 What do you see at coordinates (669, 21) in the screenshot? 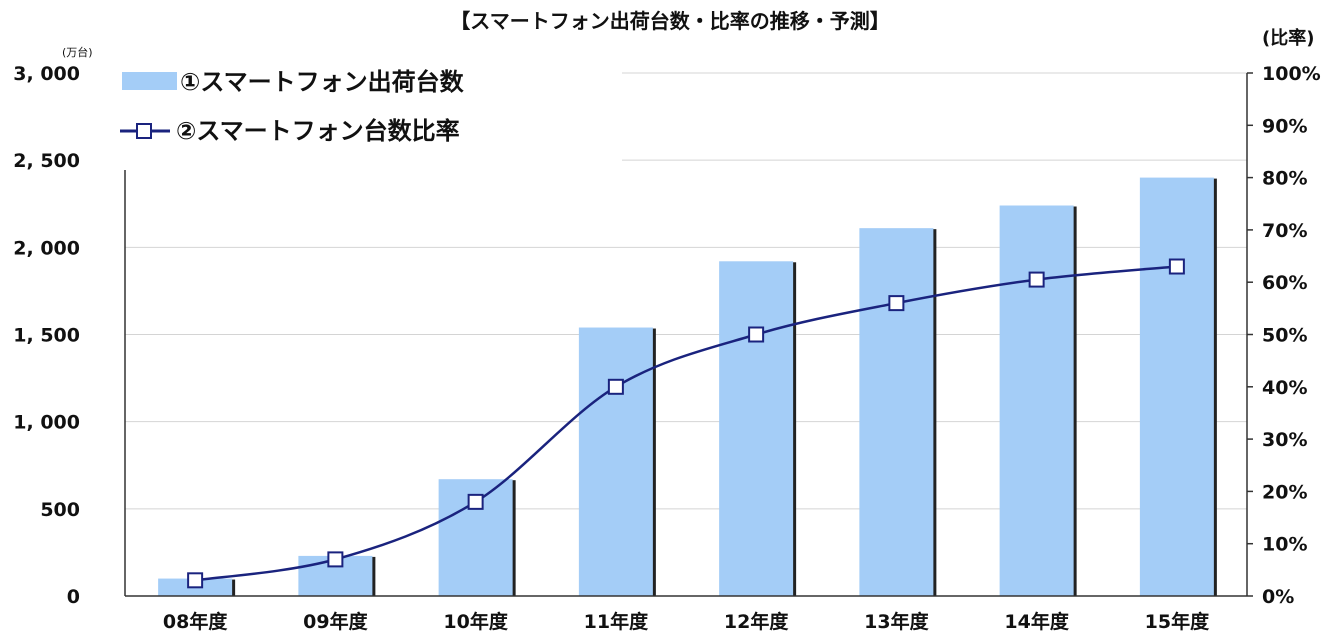
I see `chart-title: 【スマートフォン出荷台数・比率の推移・予測】` at bounding box center [669, 21].